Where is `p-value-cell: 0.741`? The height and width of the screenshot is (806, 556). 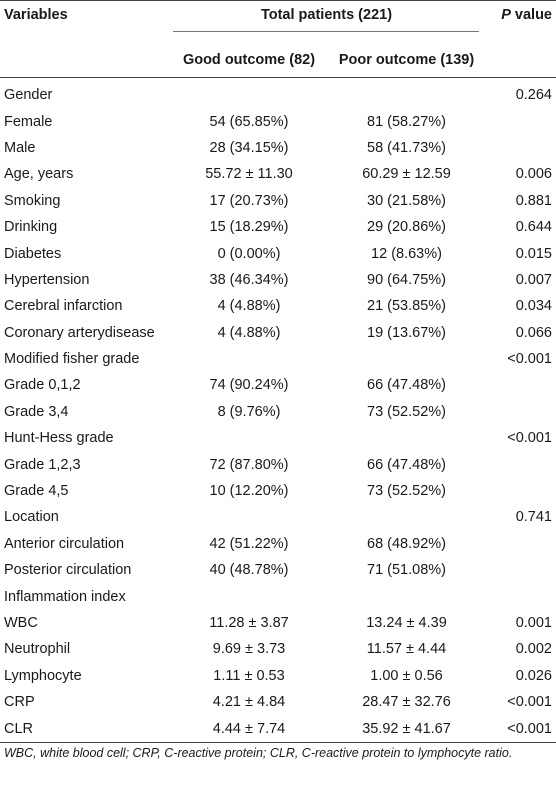
p-value-cell: 0.741 is located at coordinates (533, 517).